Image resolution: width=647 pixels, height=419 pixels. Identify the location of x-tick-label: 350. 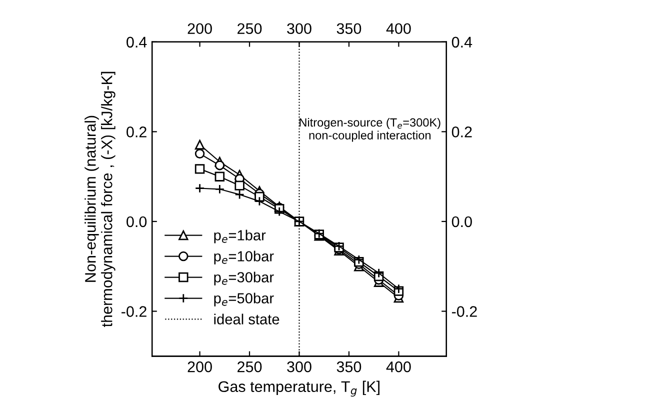
(349, 366).